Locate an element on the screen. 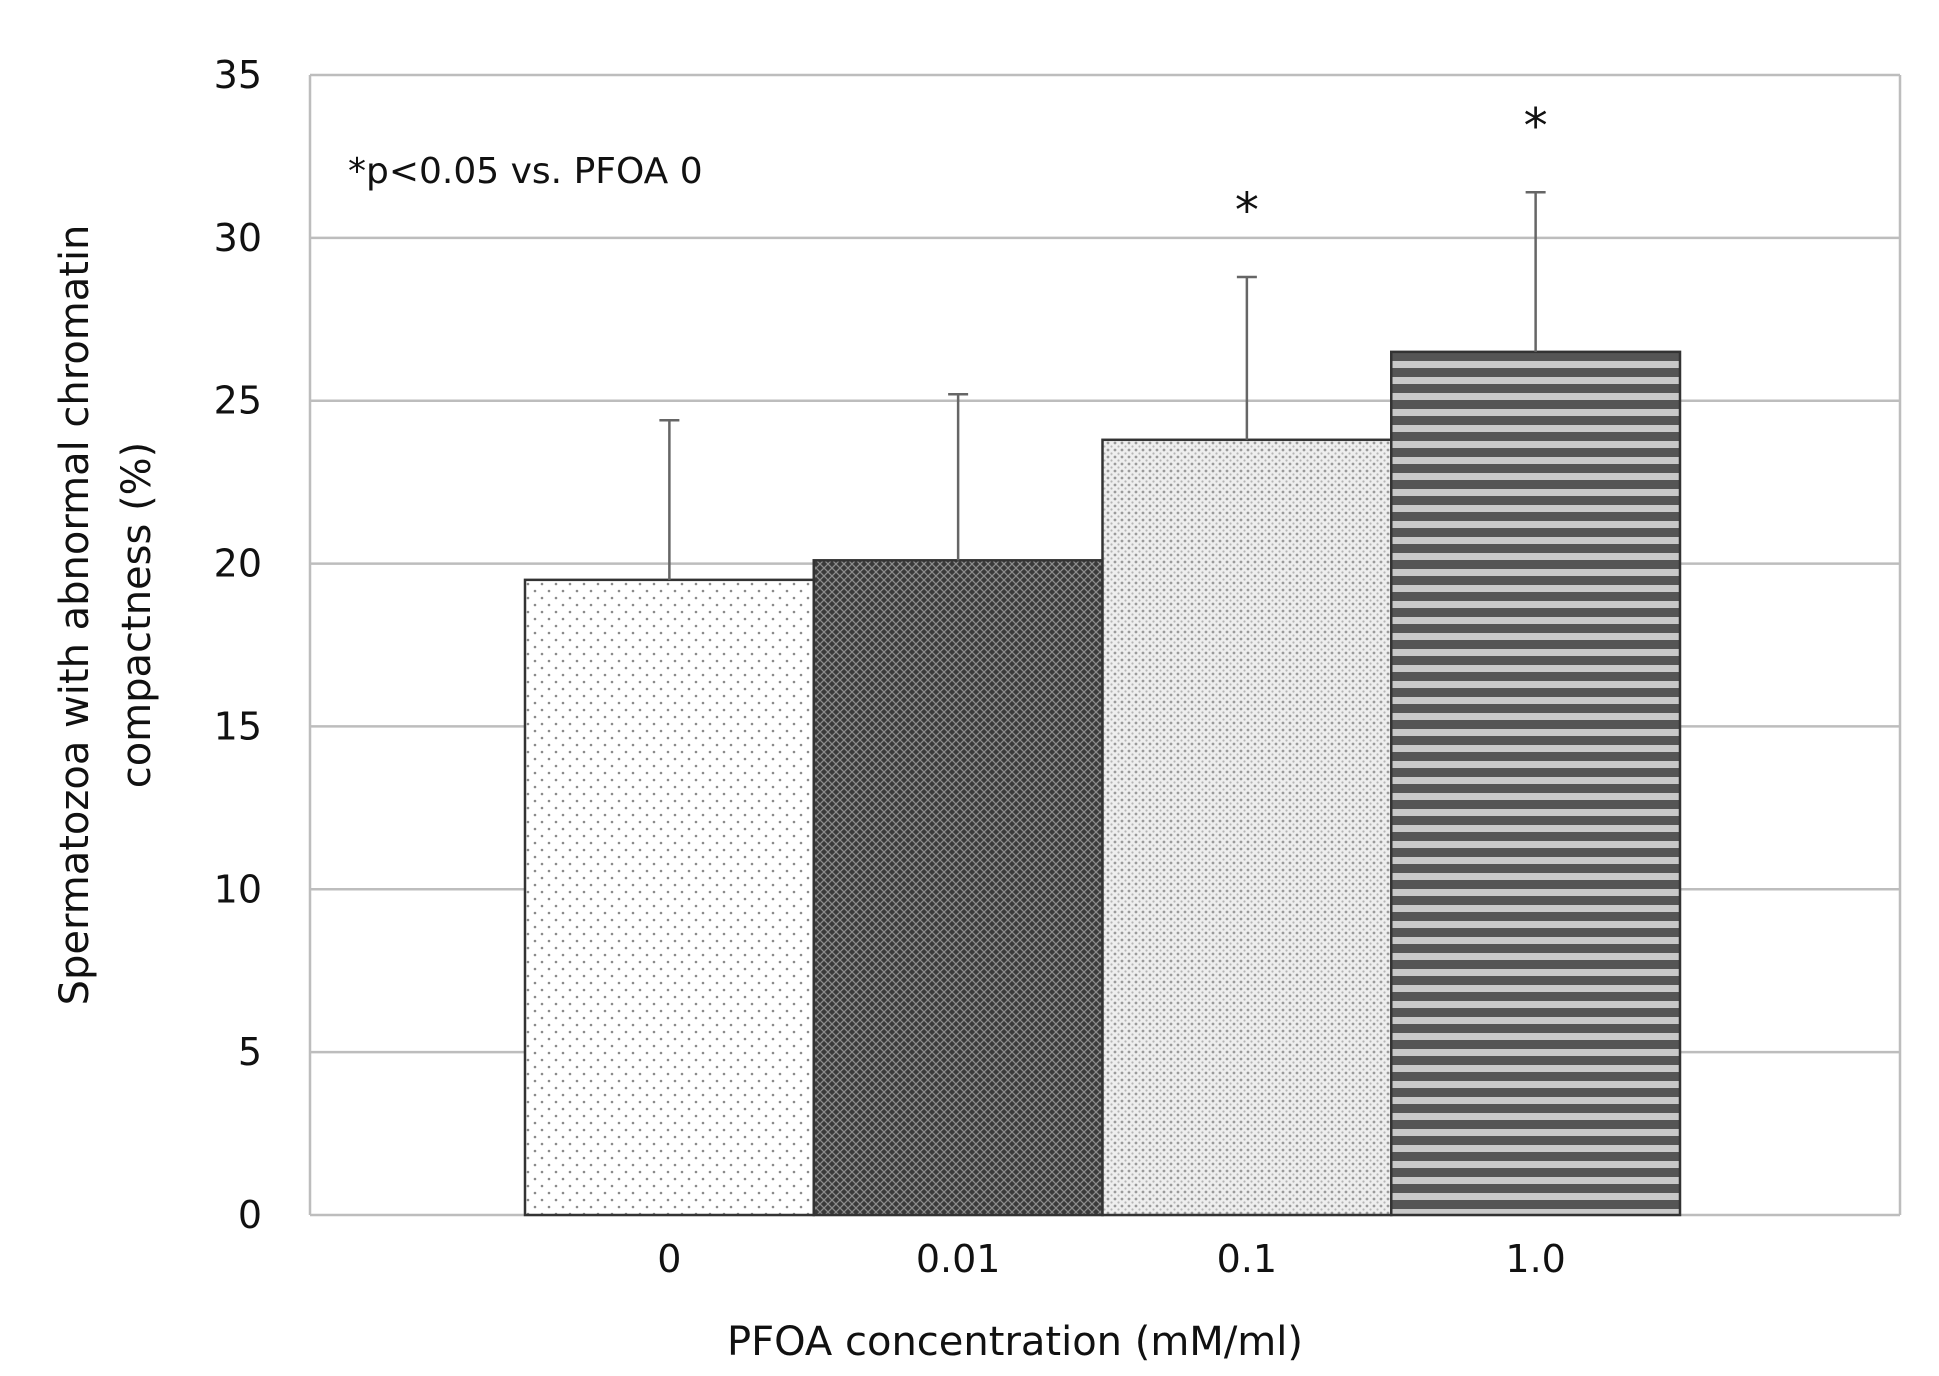 This screenshot has width=1939, height=1376. y-axis-title-line-1: Spermatozoa with abnormal chromatin is located at coordinates (75, 615).